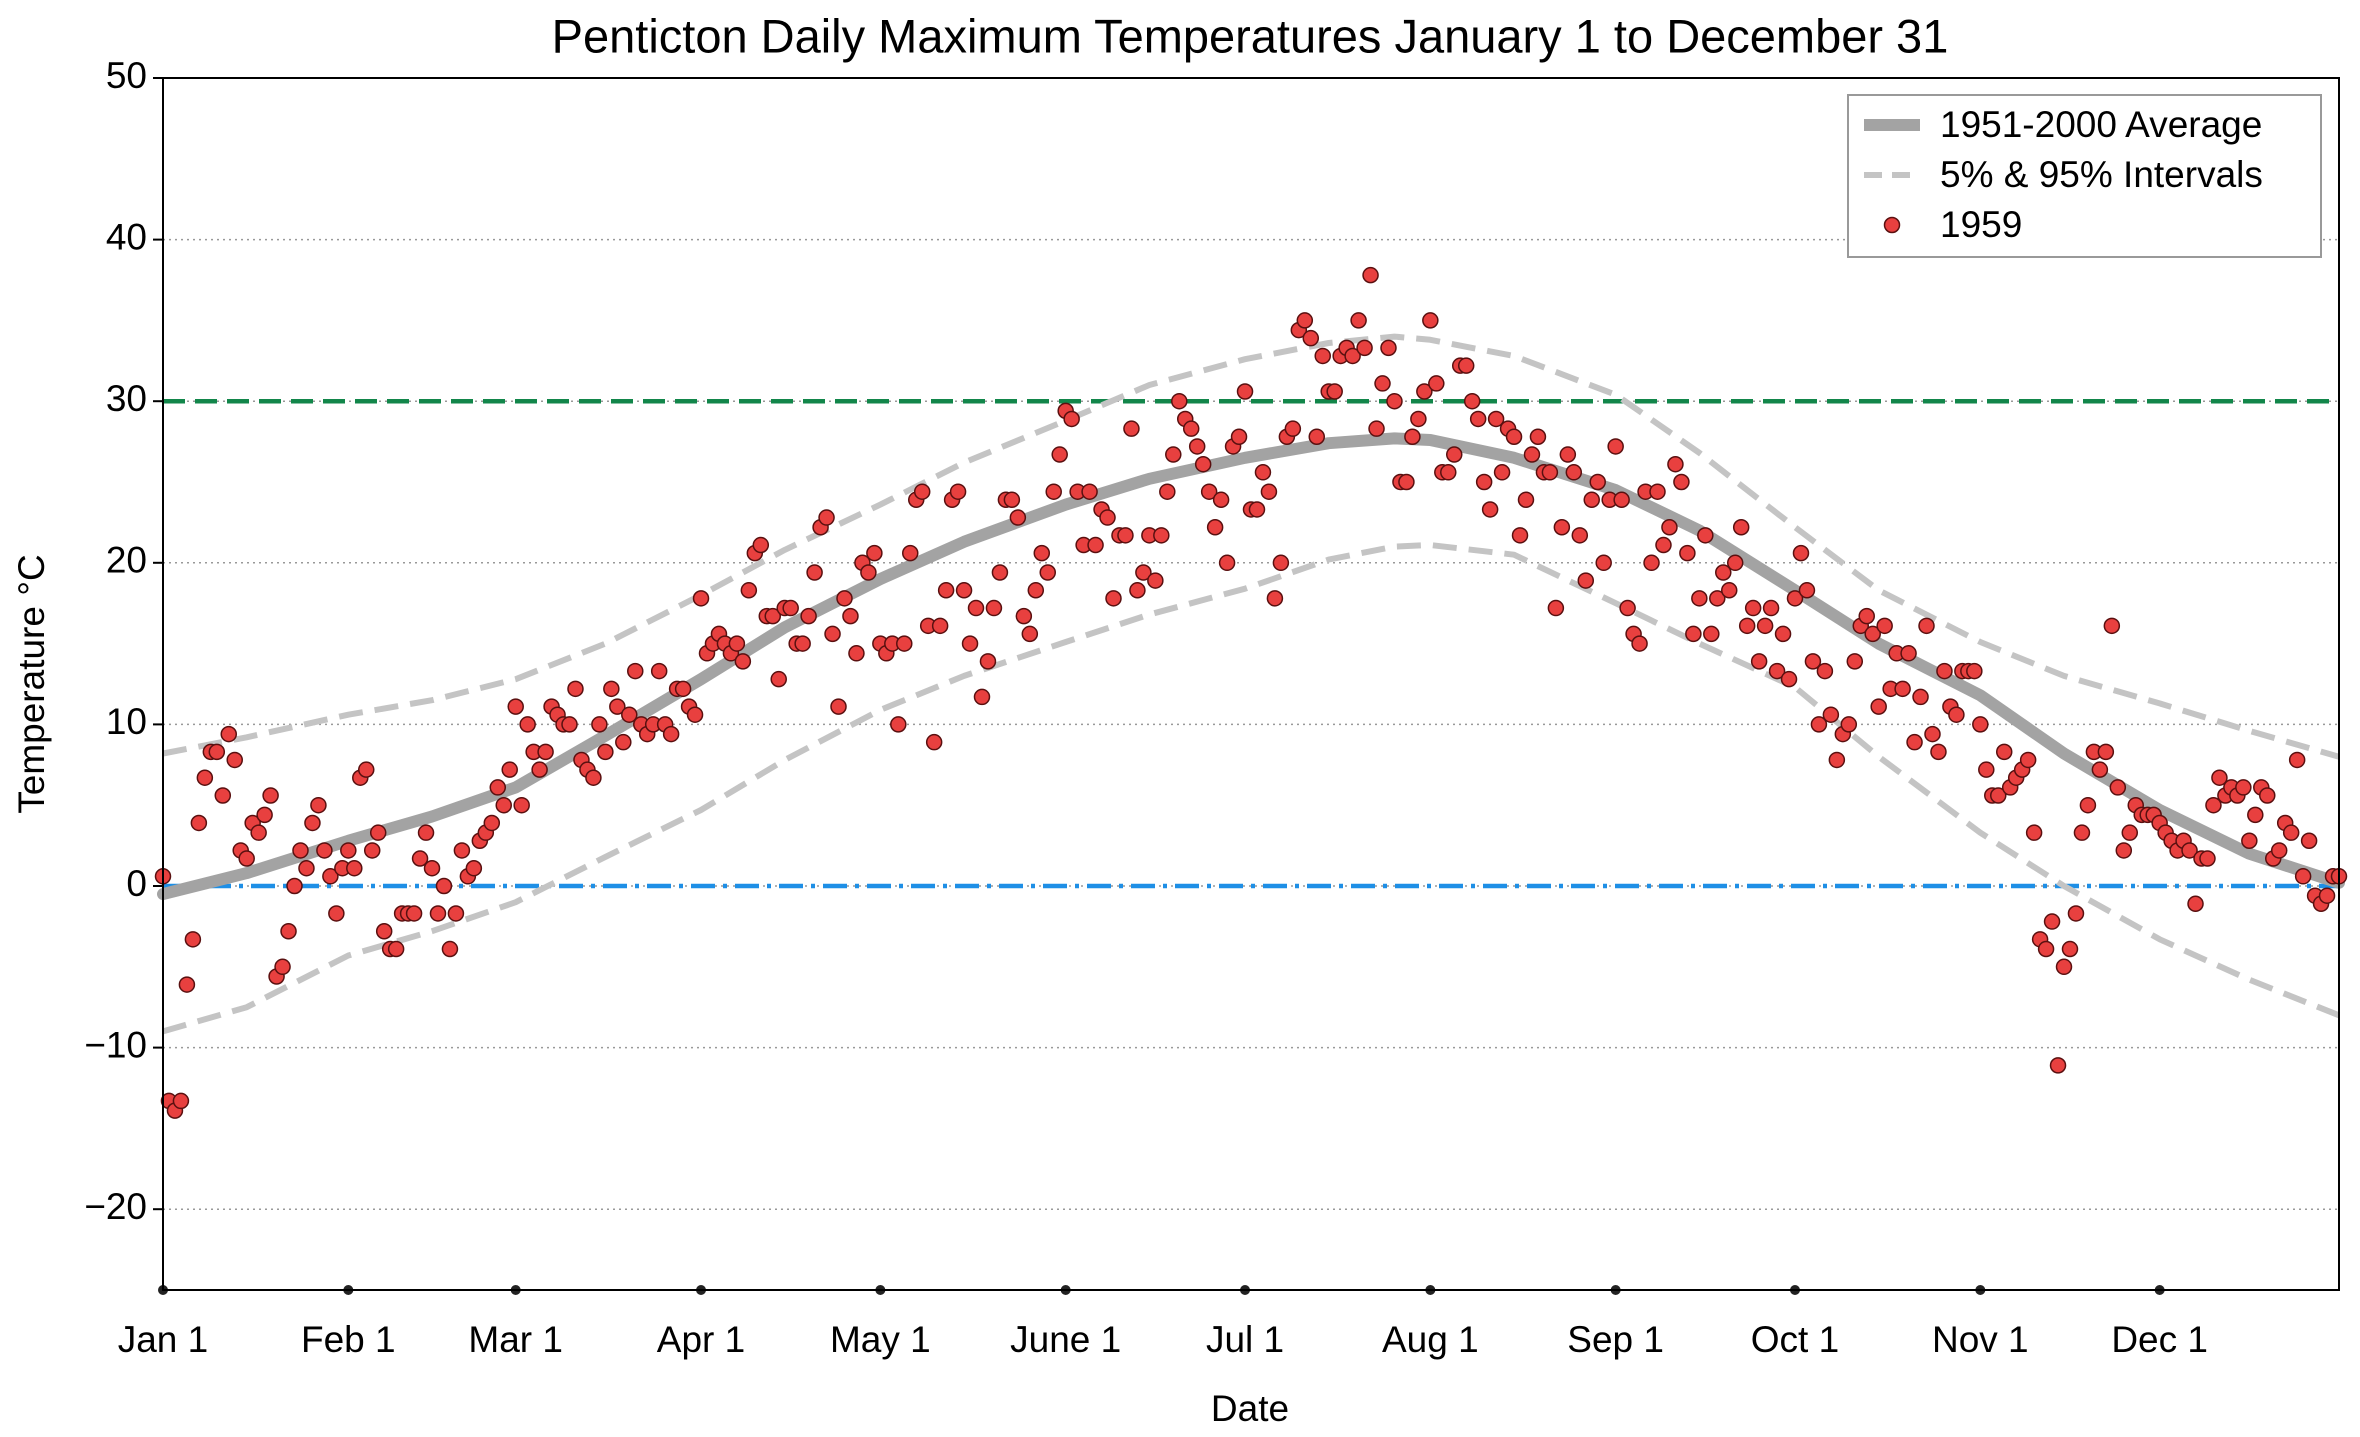  I want to click on x-tick-label: Nov 1, so click(1980, 1339).